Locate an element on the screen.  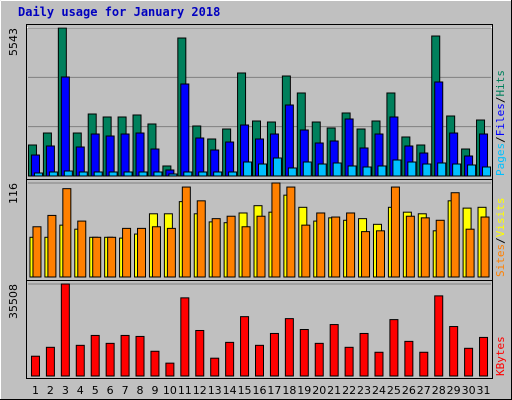
x-tick-label: 1 is located at coordinates (35, 390).